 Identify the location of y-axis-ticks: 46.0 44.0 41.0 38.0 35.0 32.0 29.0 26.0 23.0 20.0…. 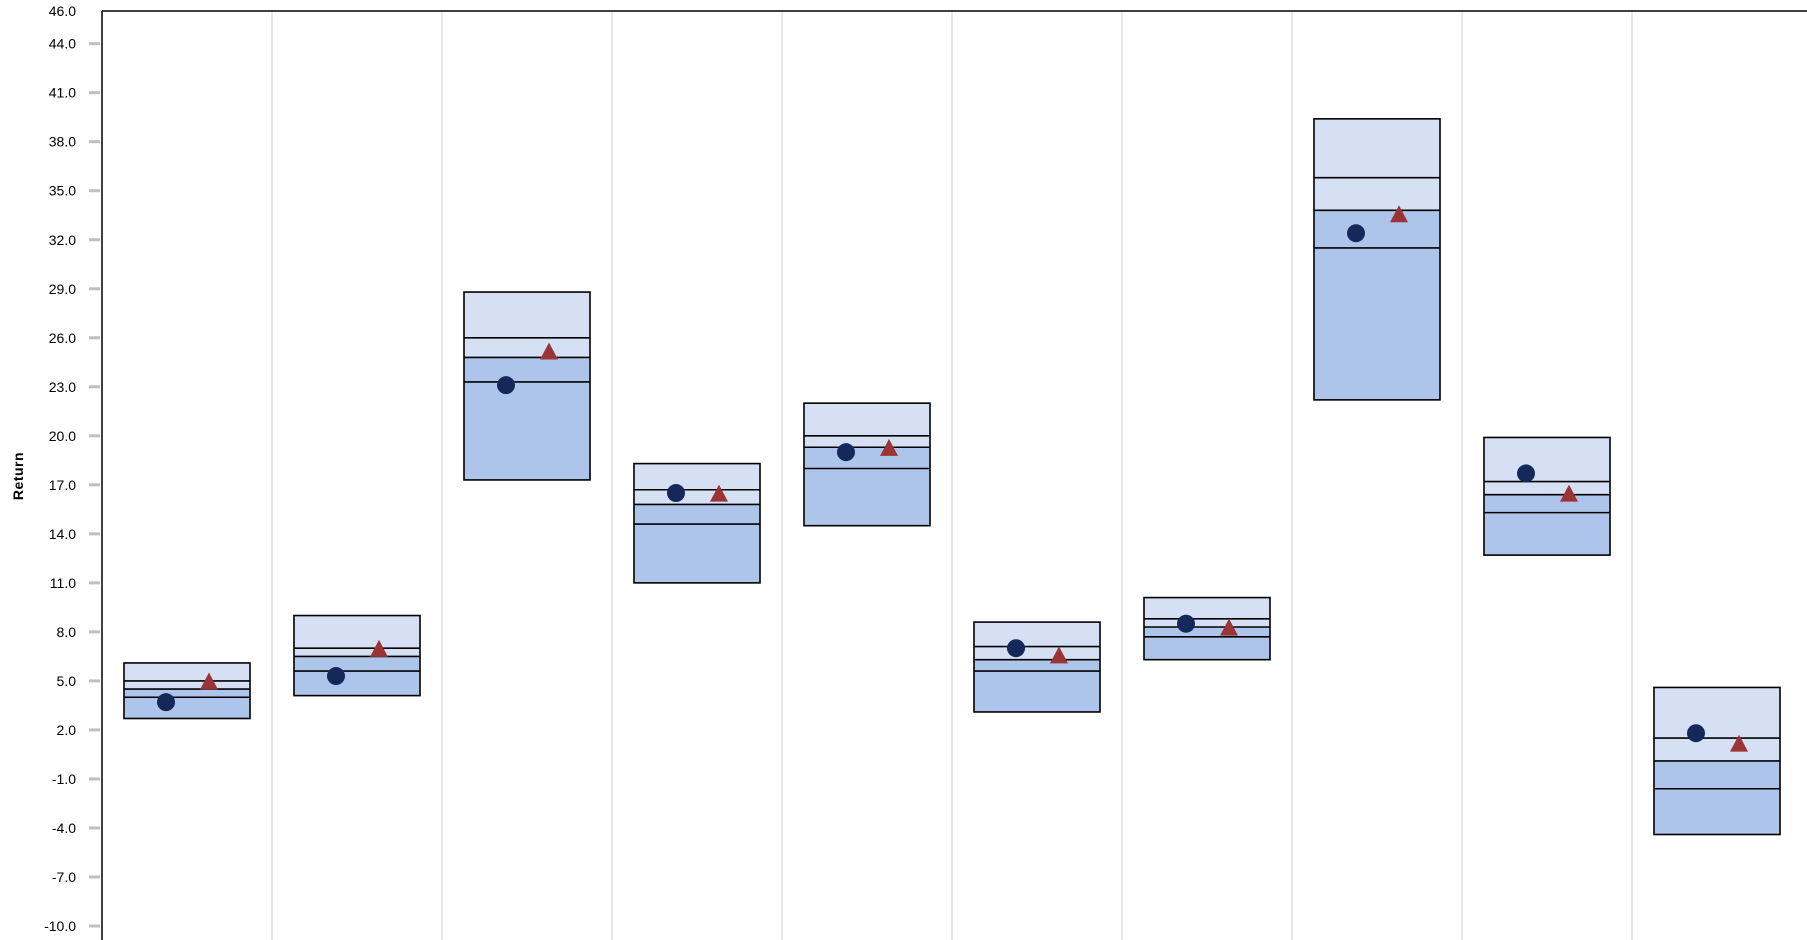
(72, 468).